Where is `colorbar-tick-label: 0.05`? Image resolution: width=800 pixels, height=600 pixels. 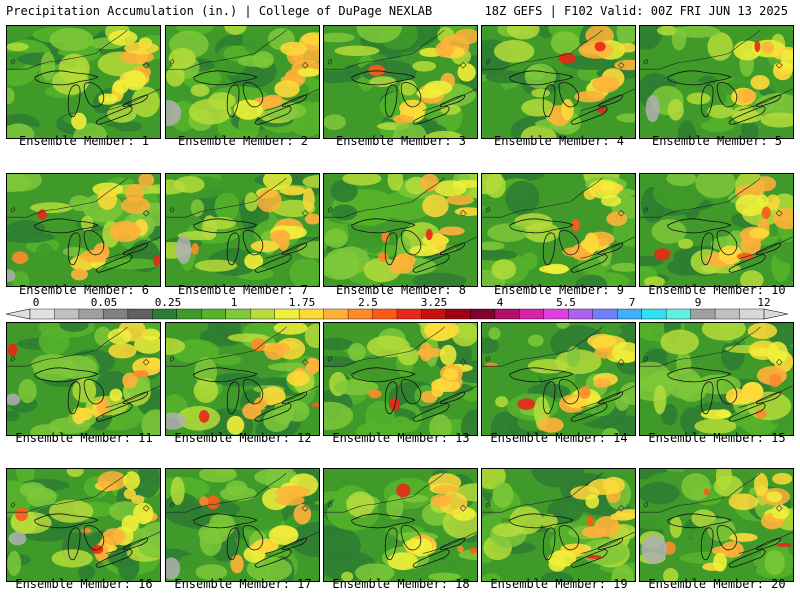 colorbar-tick-label: 0.05 is located at coordinates (104, 302).